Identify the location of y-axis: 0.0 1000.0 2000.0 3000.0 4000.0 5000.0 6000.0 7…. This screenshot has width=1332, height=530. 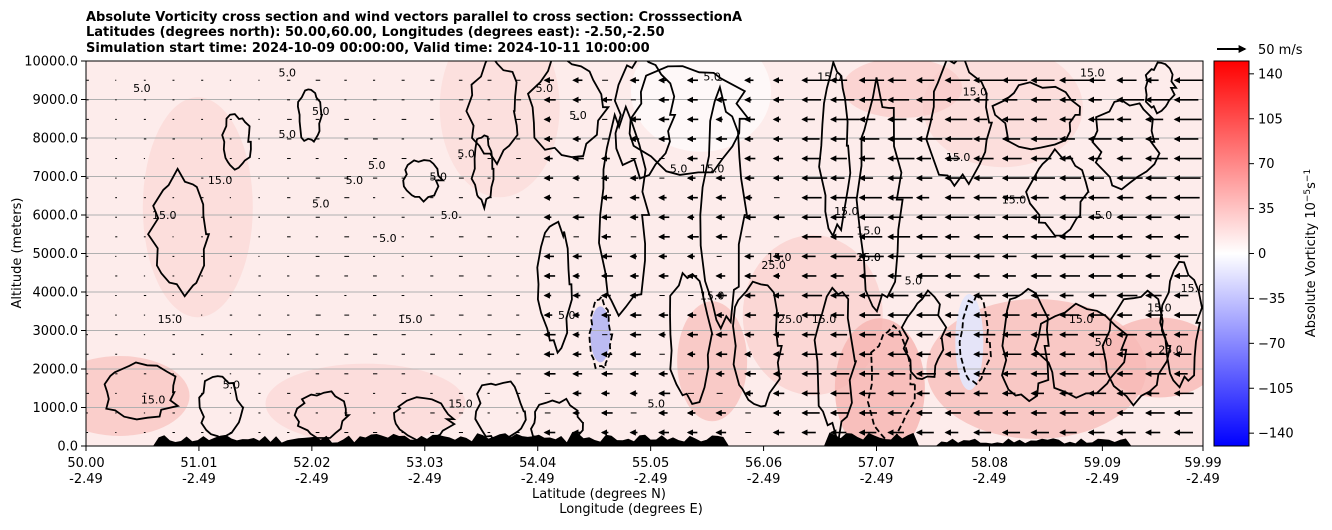
(55, 255).